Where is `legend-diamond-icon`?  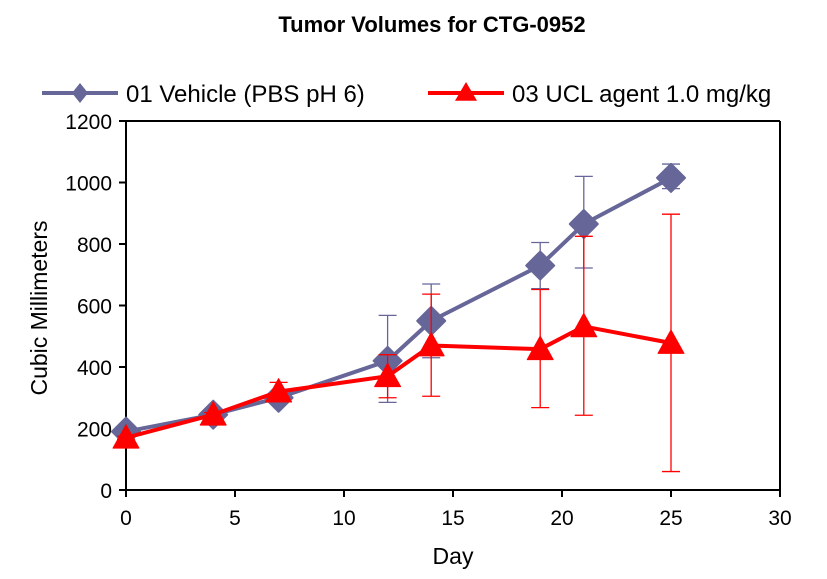 legend-diamond-icon is located at coordinates (80, 93).